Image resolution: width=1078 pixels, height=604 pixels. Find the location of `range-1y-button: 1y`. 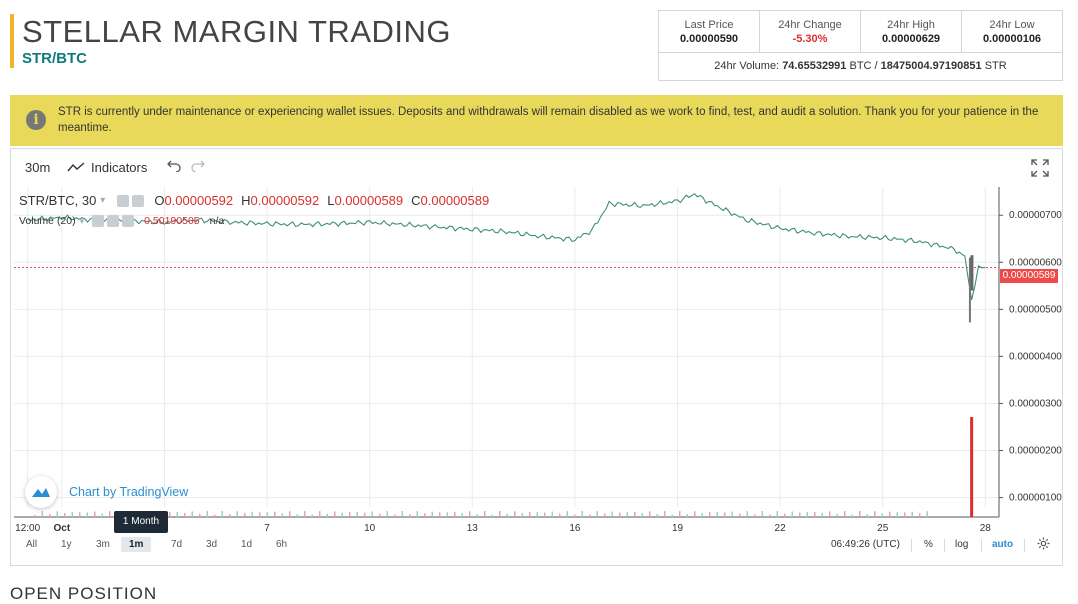

range-1y-button: 1y is located at coordinates (66, 544).